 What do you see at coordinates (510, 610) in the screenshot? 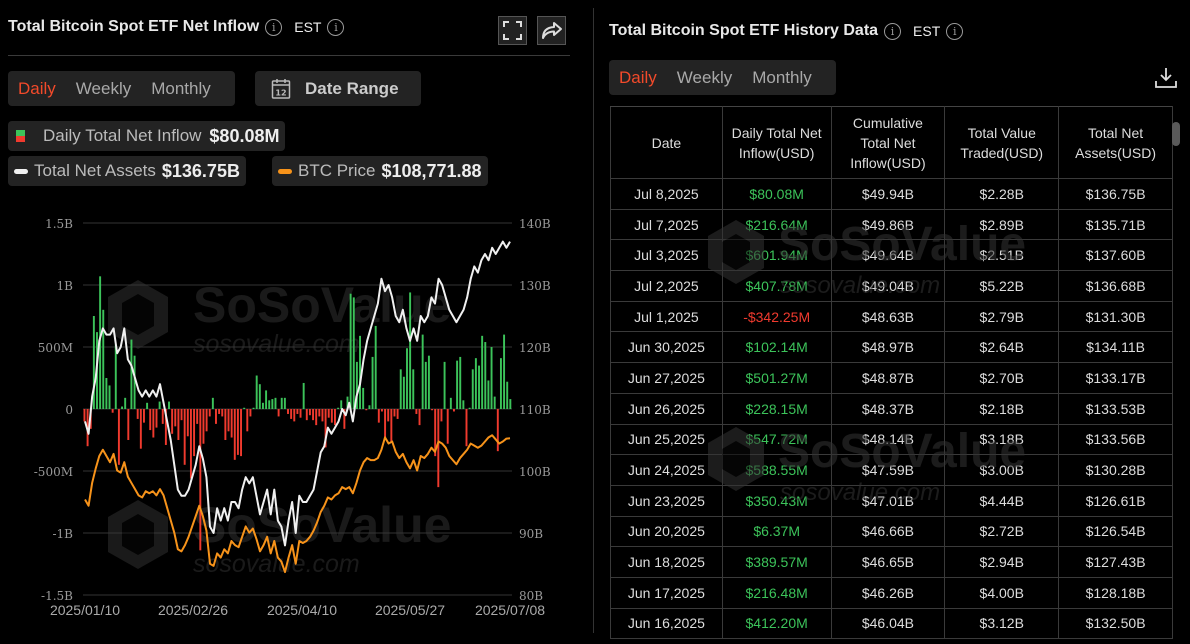
I see `svg-text: 2025/07/08` at bounding box center [510, 610].